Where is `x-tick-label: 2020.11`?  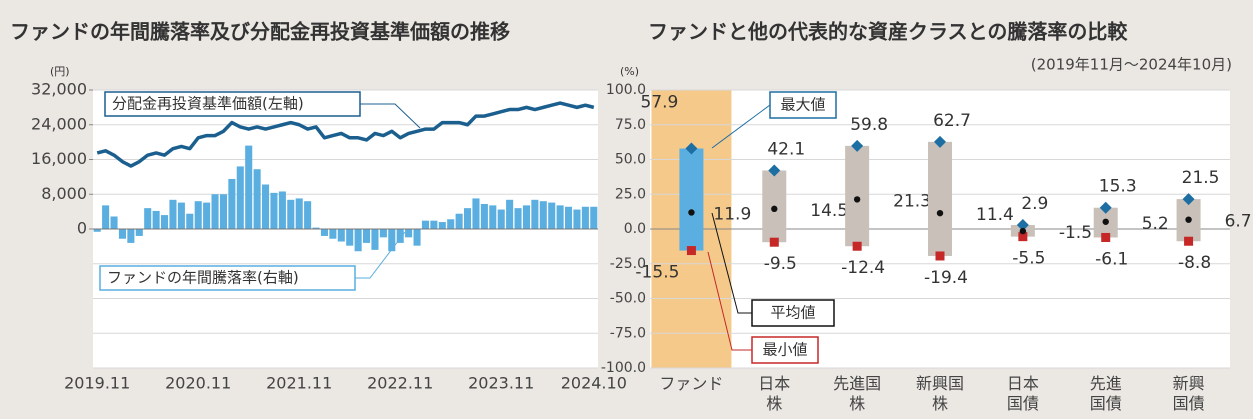
x-tick-label: 2020.11 is located at coordinates (198, 383).